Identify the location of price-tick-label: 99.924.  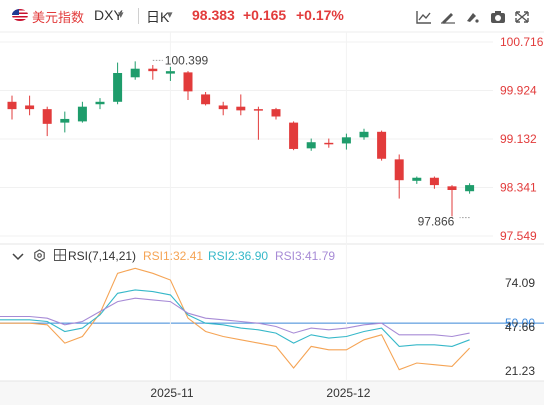
(518, 91).